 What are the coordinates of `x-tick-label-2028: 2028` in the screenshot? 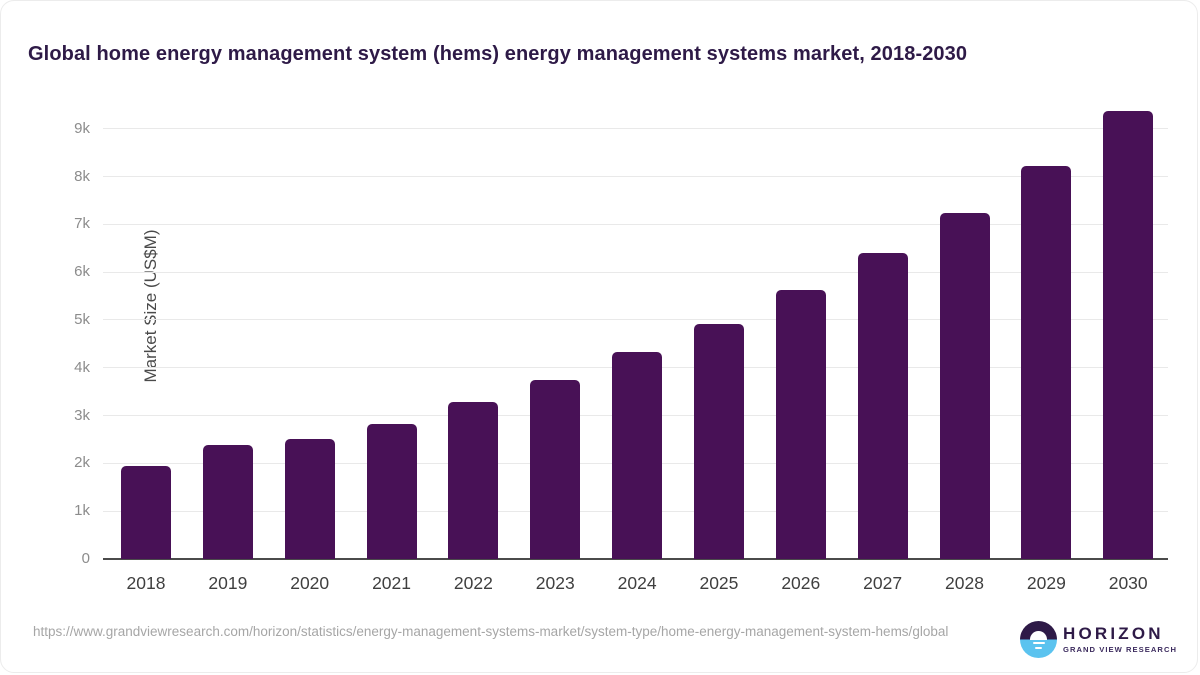 It's located at (964, 583).